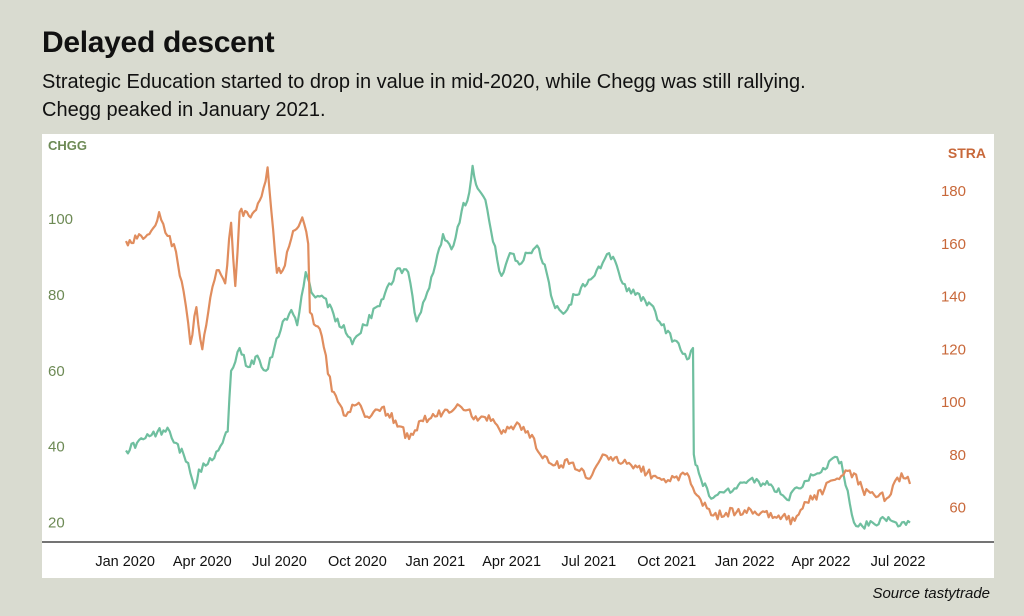 The image size is (1024, 616). What do you see at coordinates (957, 508) in the screenshot?
I see `right-axis-tick-label: 60` at bounding box center [957, 508].